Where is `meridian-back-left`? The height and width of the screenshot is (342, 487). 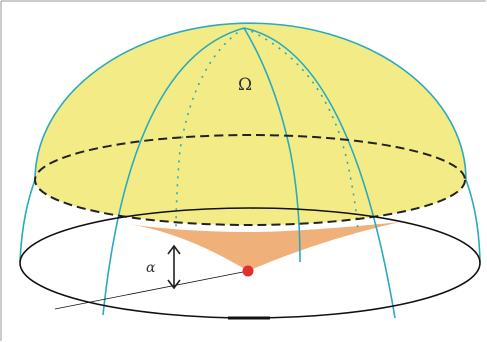
meridian-back-left is located at coordinates (210, 130).